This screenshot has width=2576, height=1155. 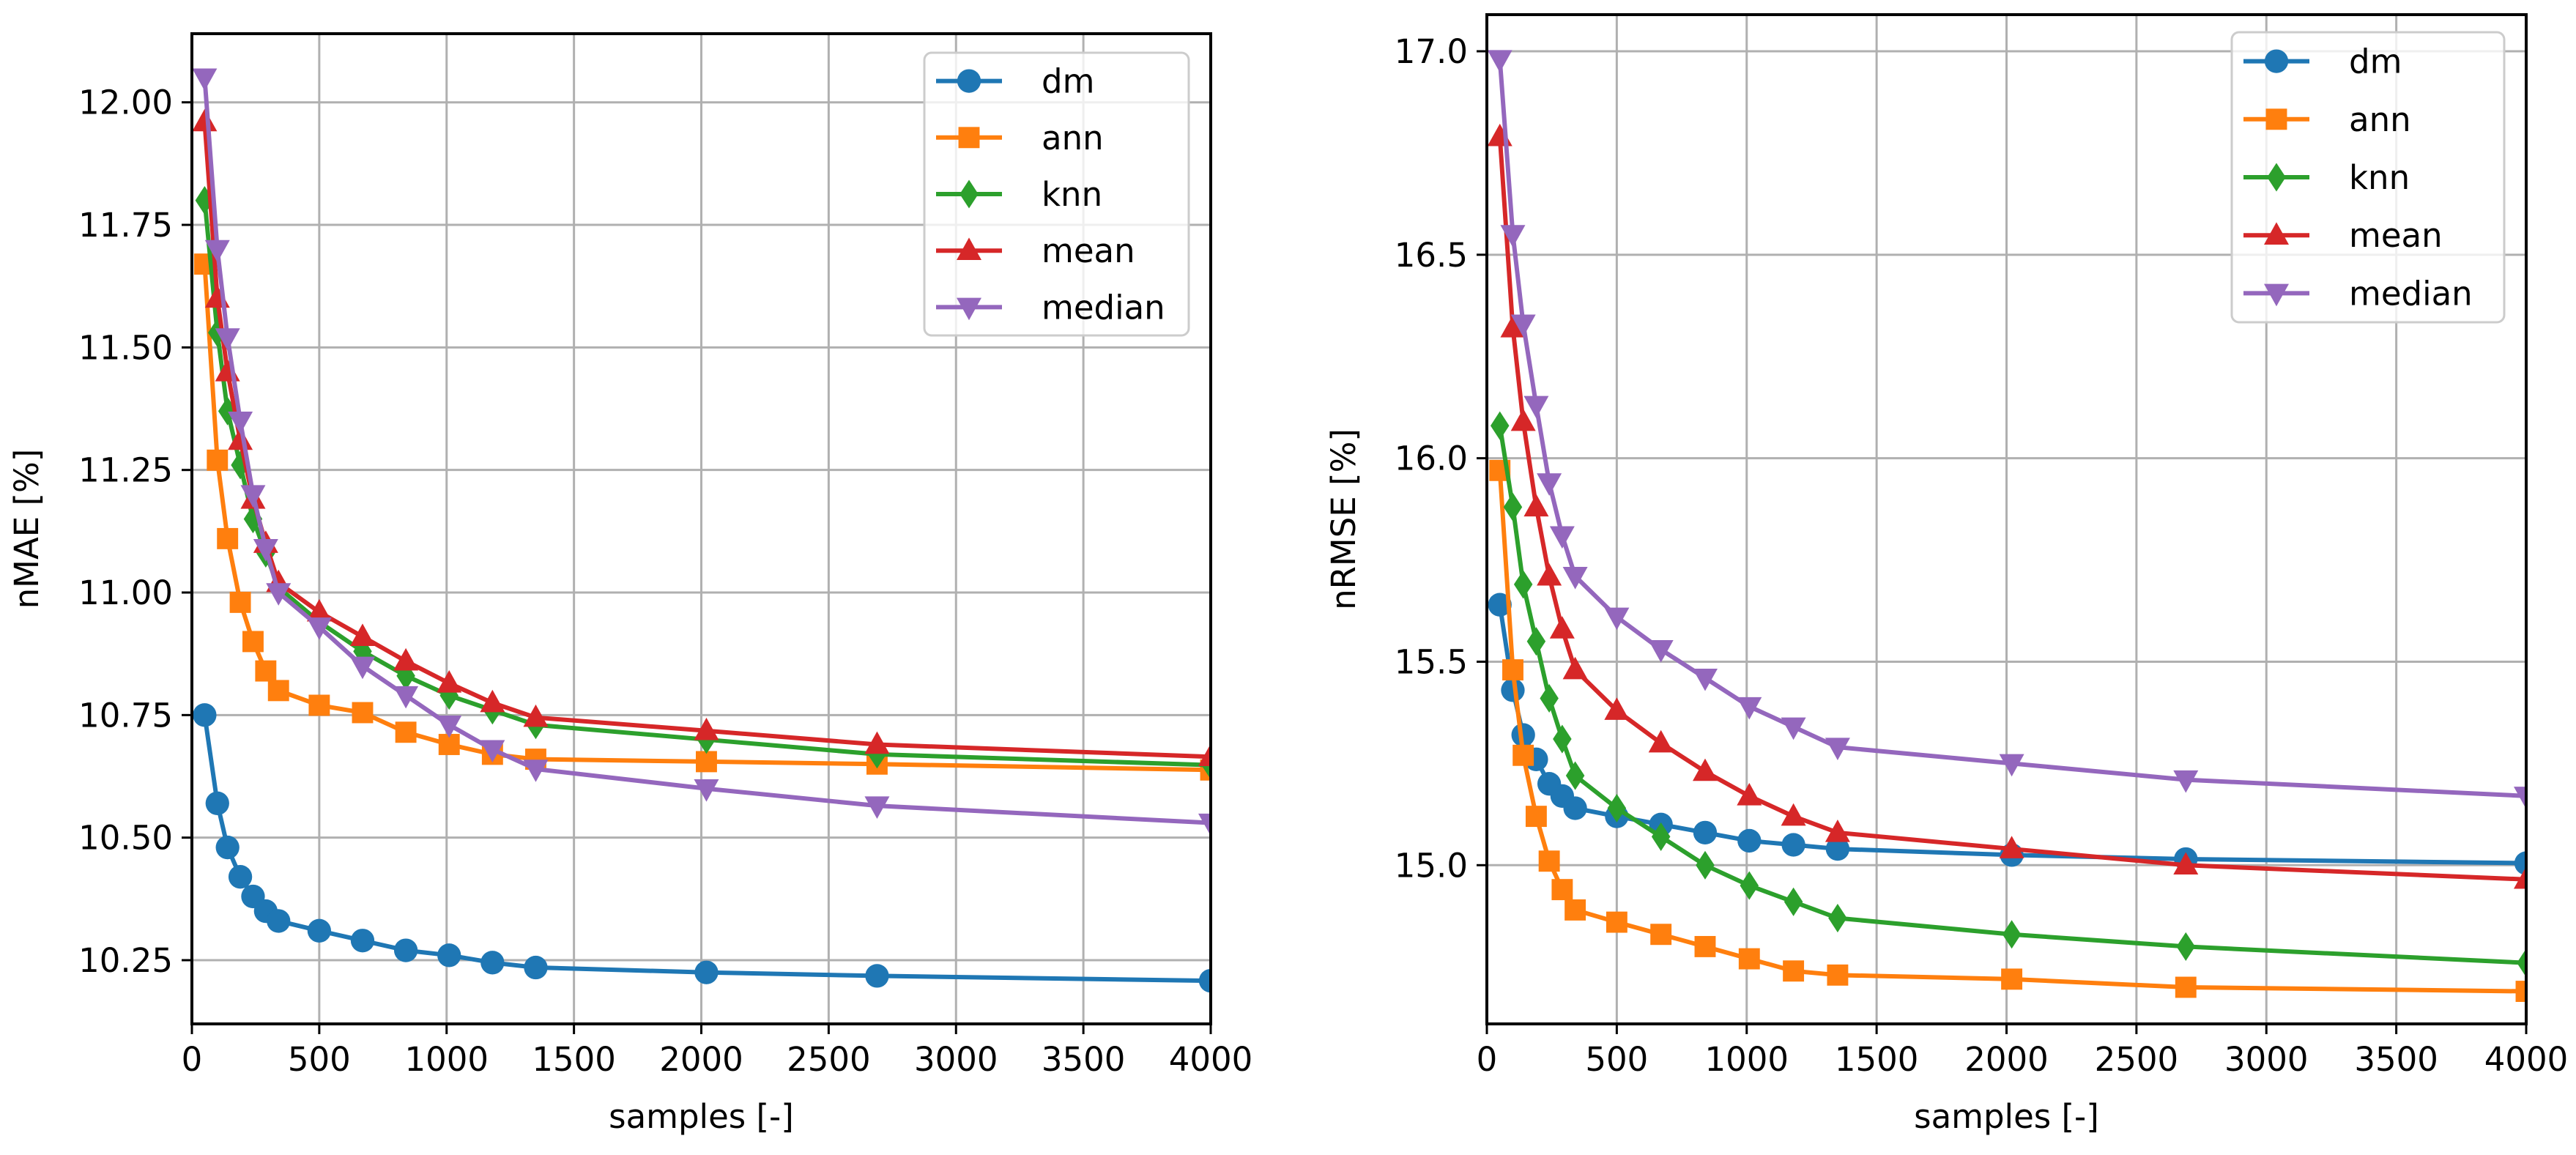 What do you see at coordinates (1019, 194) in the screenshot?
I see `nmae-legend-item-knn: knn` at bounding box center [1019, 194].